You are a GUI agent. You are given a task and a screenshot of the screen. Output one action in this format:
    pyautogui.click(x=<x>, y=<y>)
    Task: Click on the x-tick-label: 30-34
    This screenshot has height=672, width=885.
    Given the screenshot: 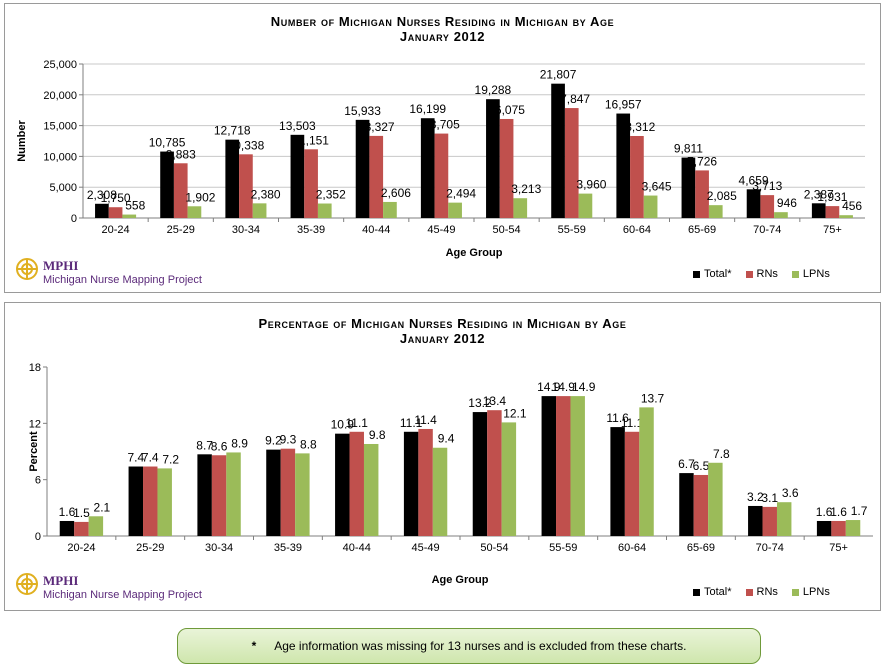 What is the action you would take?
    pyautogui.click(x=246, y=230)
    